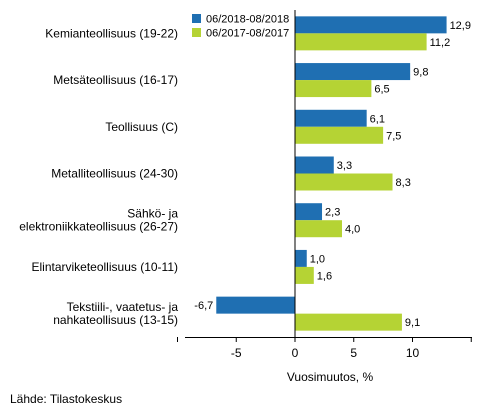  Describe the element at coordinates (115, 320) in the screenshot. I see `category-label: nahkateollisuus (13-15)` at that location.